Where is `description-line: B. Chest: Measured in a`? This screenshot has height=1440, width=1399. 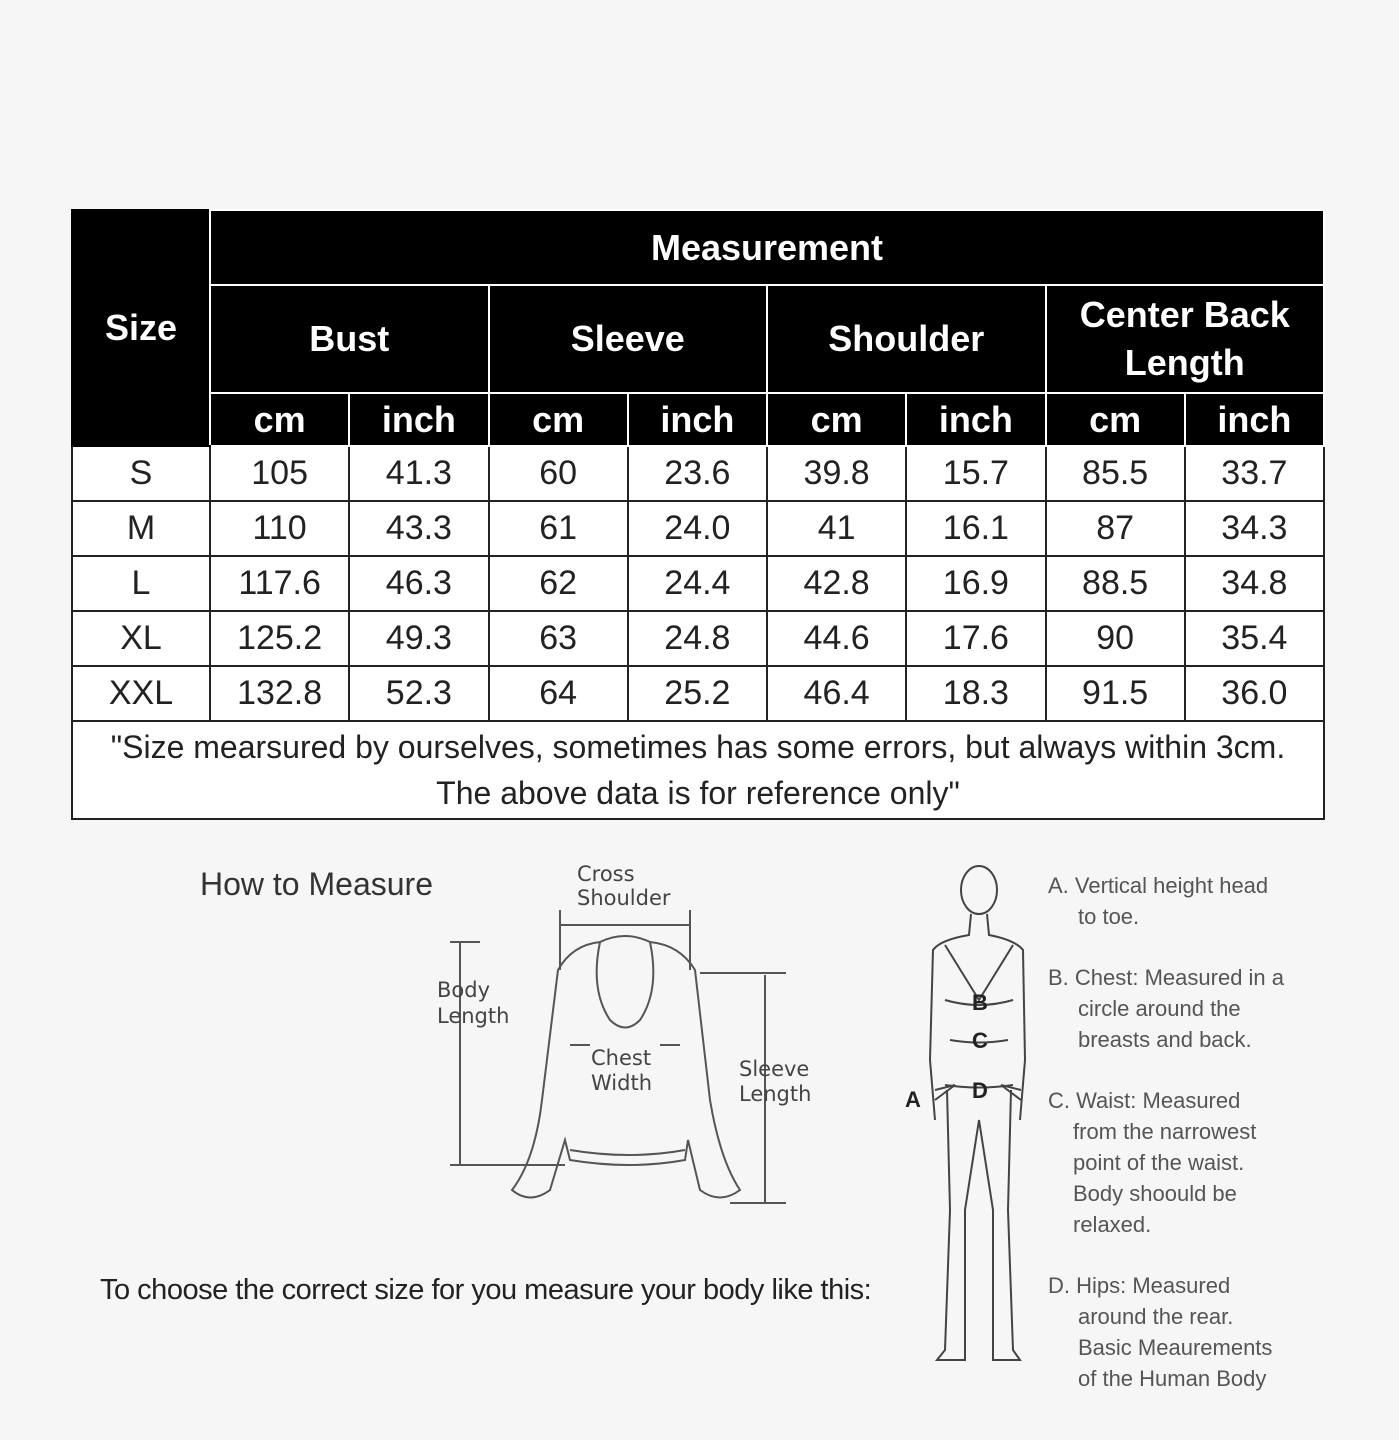
description-line: B. Chest: Measured in a is located at coordinates (1166, 977).